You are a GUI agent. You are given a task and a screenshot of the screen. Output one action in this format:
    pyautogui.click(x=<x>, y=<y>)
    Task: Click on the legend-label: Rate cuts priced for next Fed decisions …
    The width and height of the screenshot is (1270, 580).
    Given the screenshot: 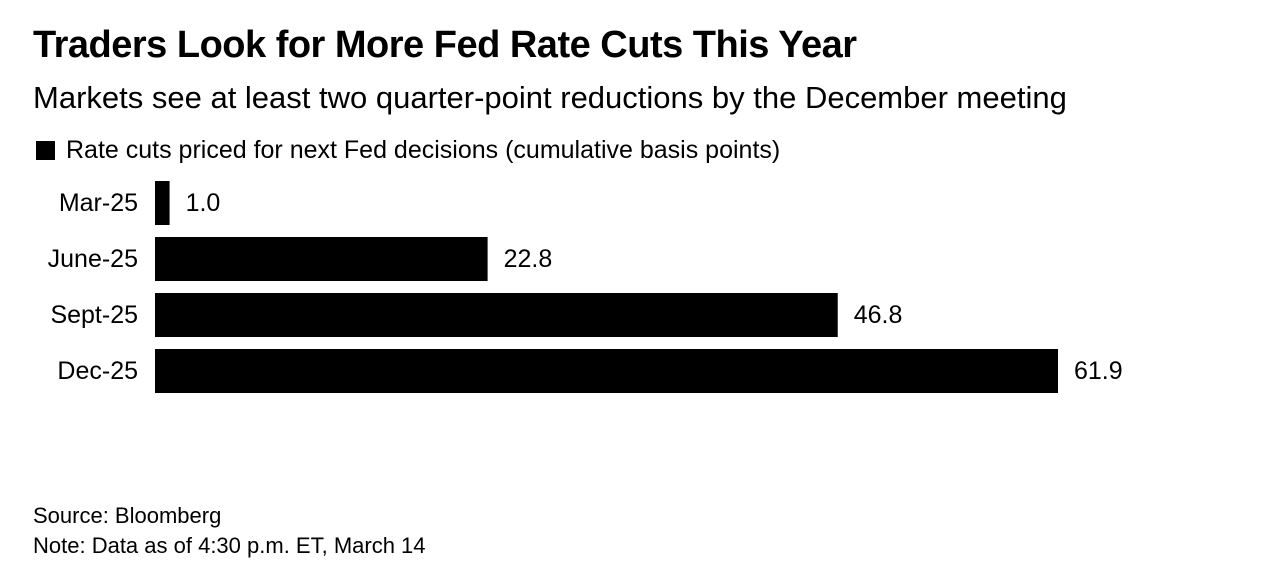 What is the action you would take?
    pyautogui.click(x=423, y=149)
    